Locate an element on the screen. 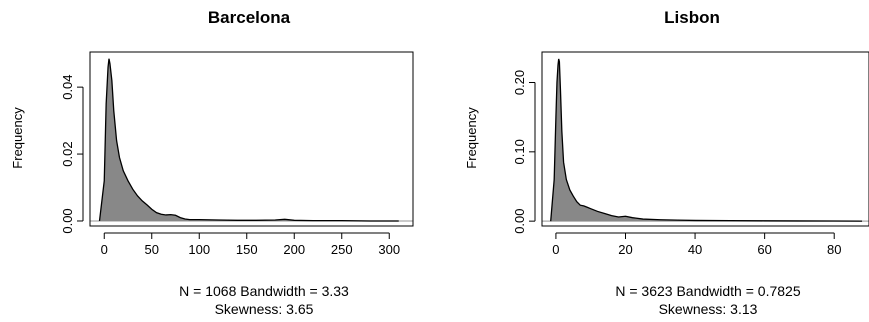  barcelona-x-tick-label: 200 is located at coordinates (294, 249).